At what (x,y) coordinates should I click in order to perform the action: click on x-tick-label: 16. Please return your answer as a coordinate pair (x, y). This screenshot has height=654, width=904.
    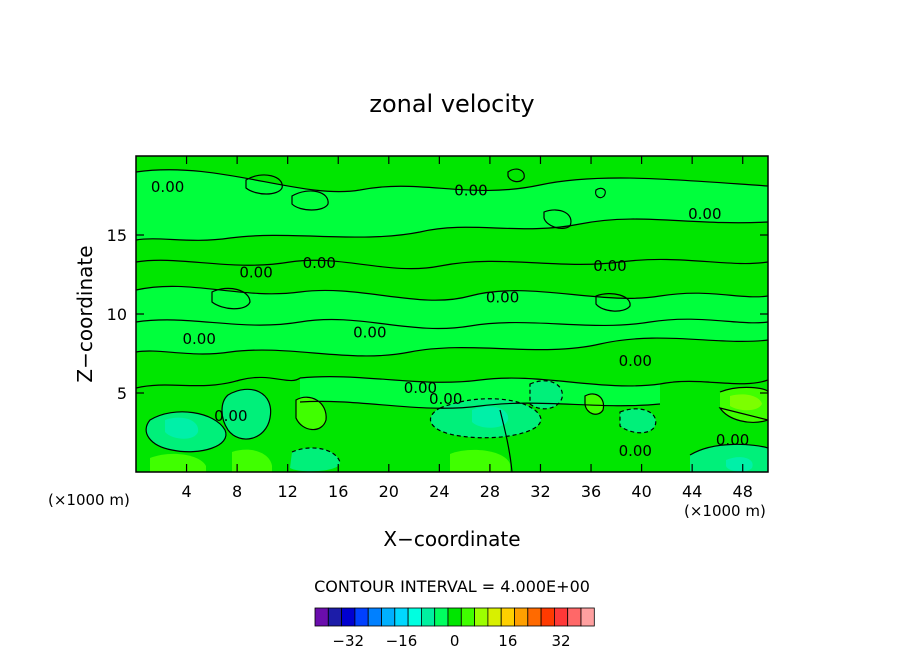
    Looking at the image, I should click on (338, 491).